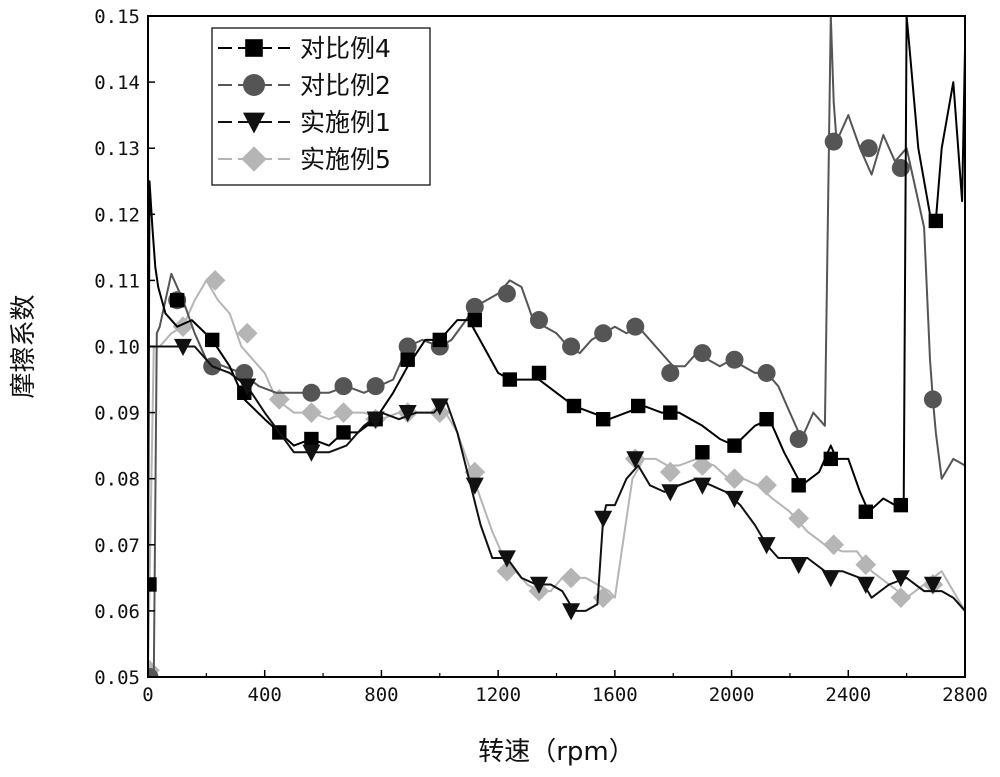 The width and height of the screenshot is (1000, 777). Describe the element at coordinates (117, 612) in the screenshot. I see `y-tick-label: 0.06` at that location.